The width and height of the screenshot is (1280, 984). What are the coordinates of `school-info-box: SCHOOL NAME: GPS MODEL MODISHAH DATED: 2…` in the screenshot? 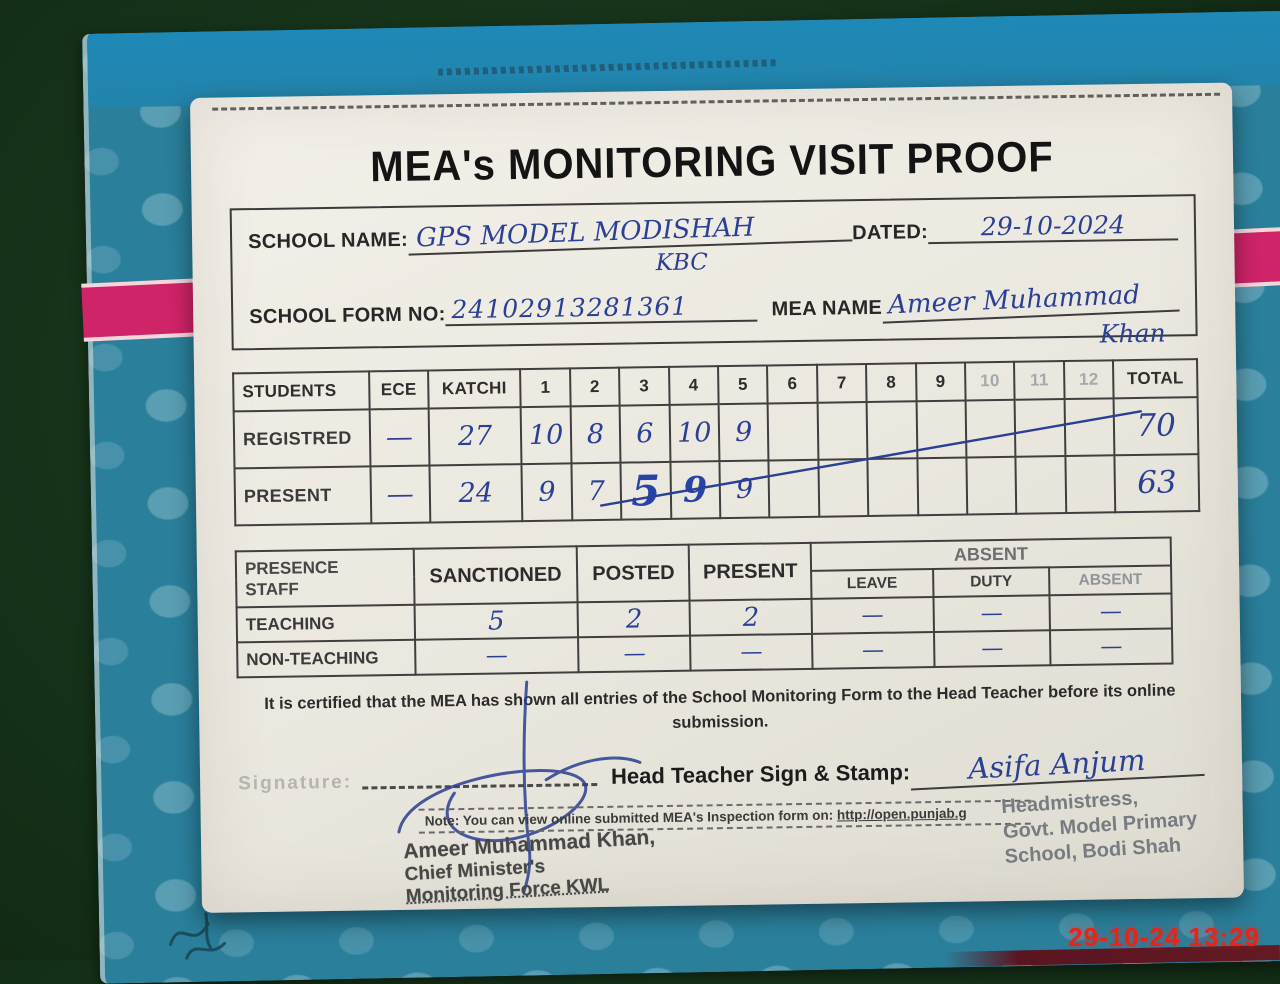 It's located at (713, 272).